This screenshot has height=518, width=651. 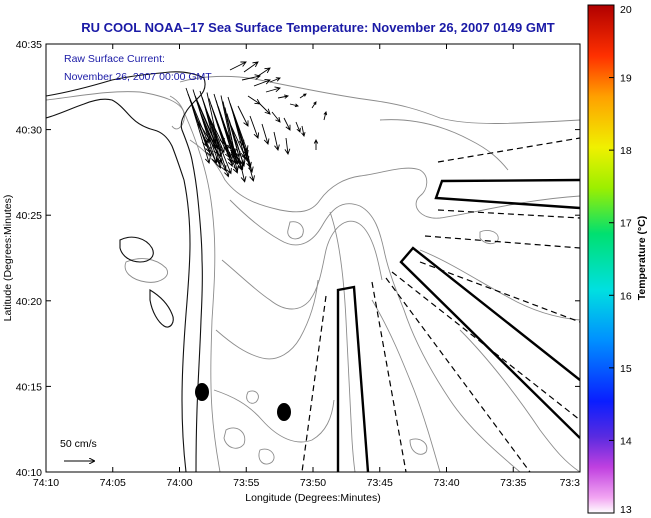 I want to click on y-axis-label: Latitude (Degrees:Minutes), so click(x=8, y=258).